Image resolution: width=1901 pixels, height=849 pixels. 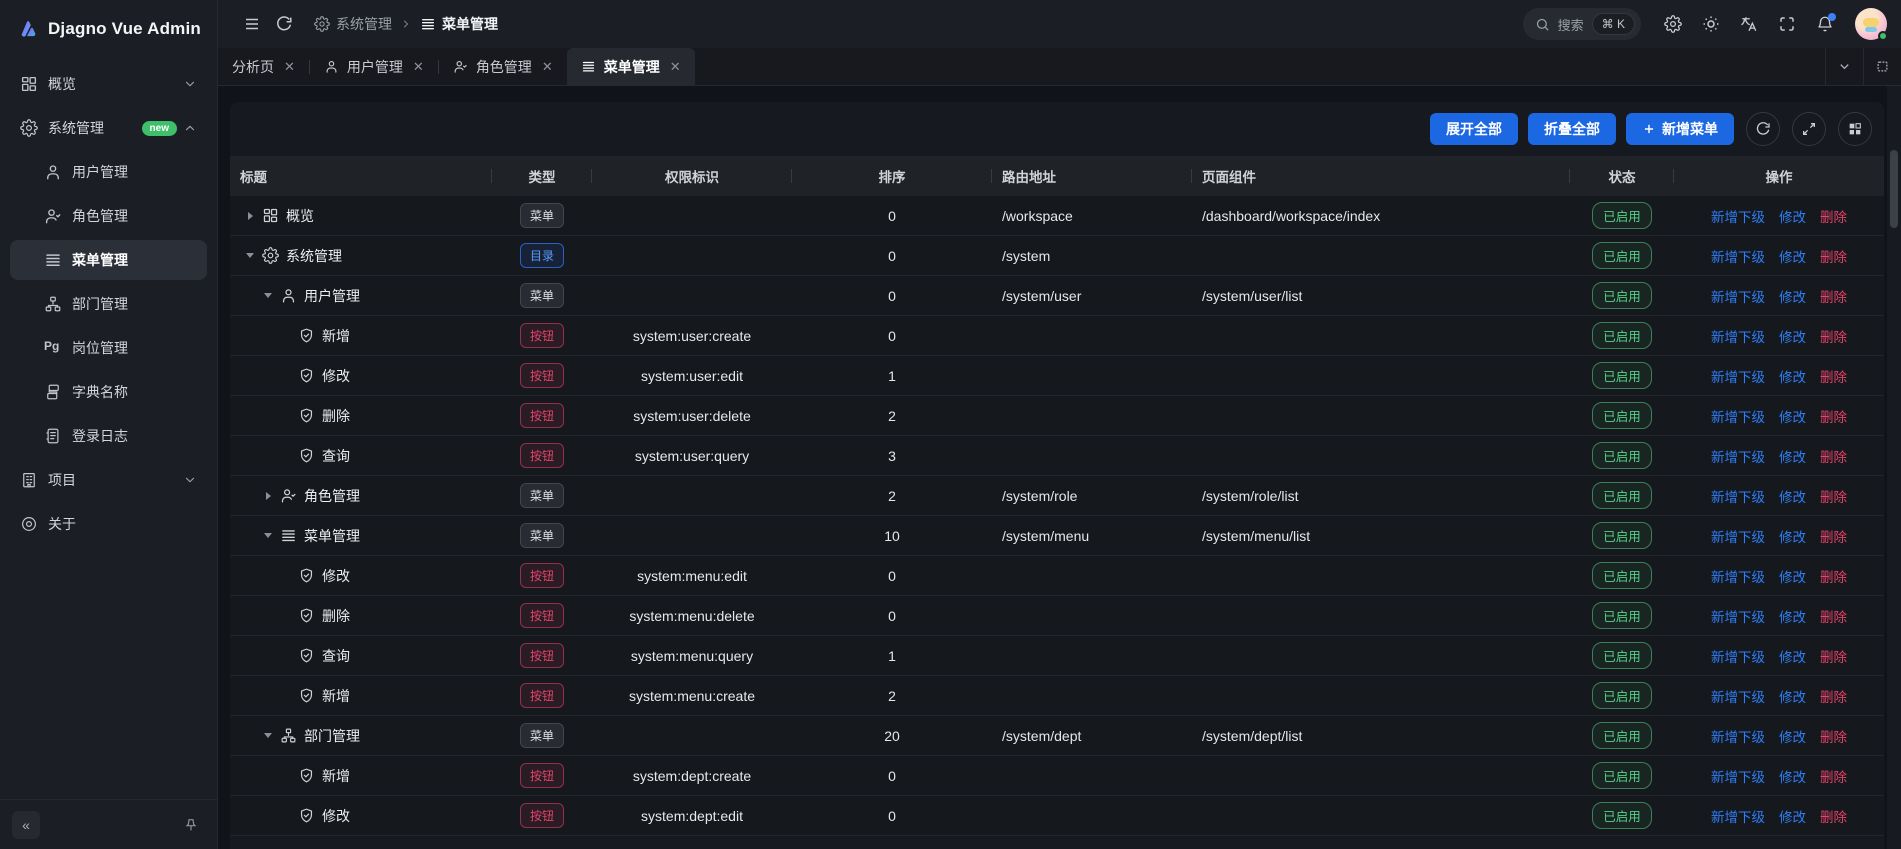 I want to click on collapse-all-button: 折叠全部, so click(x=1572, y=129).